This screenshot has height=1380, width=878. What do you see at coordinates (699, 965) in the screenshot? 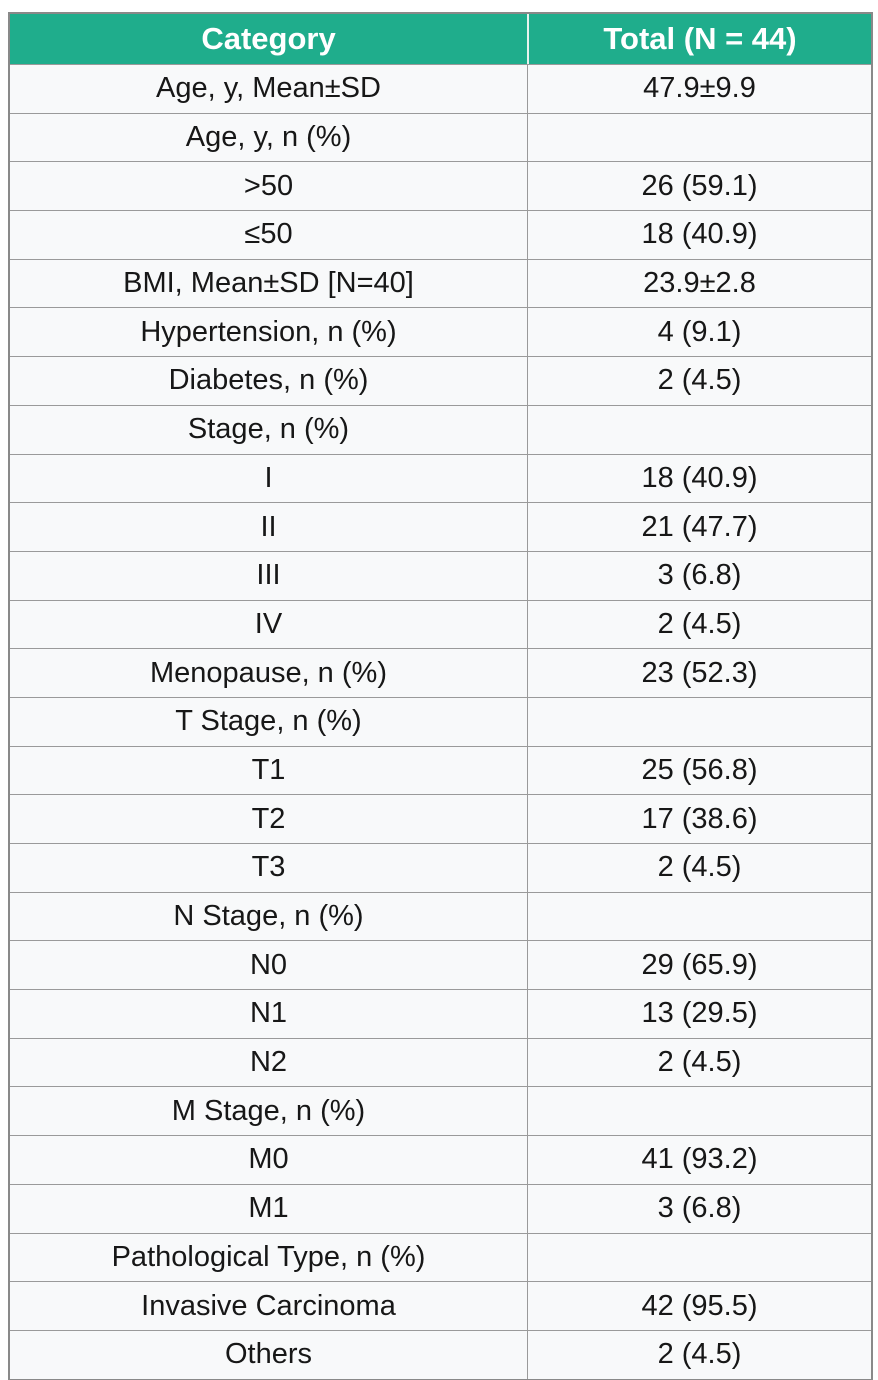
I see `total-cell: 29 (65.9)` at bounding box center [699, 965].